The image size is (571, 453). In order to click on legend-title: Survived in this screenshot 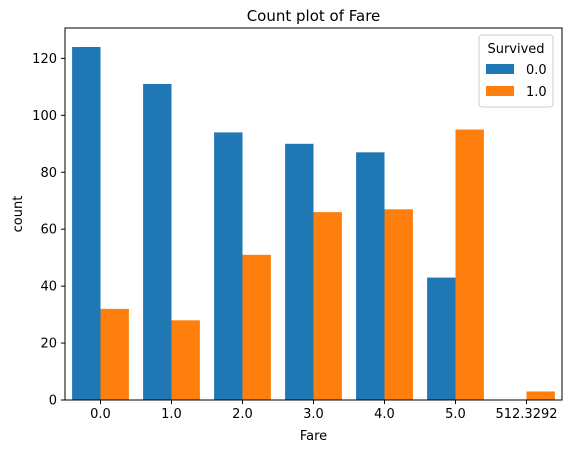, I will do `click(515, 49)`.